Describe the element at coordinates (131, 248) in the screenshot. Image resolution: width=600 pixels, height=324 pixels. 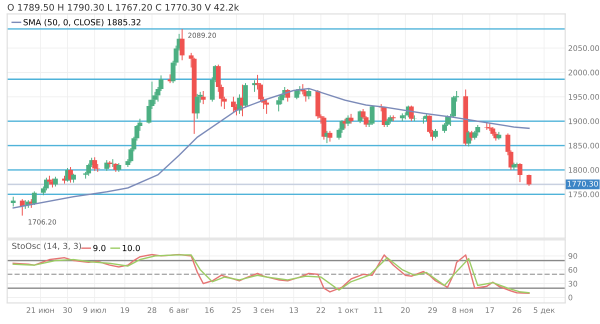
I see `legend-label: 10.0` at that location.